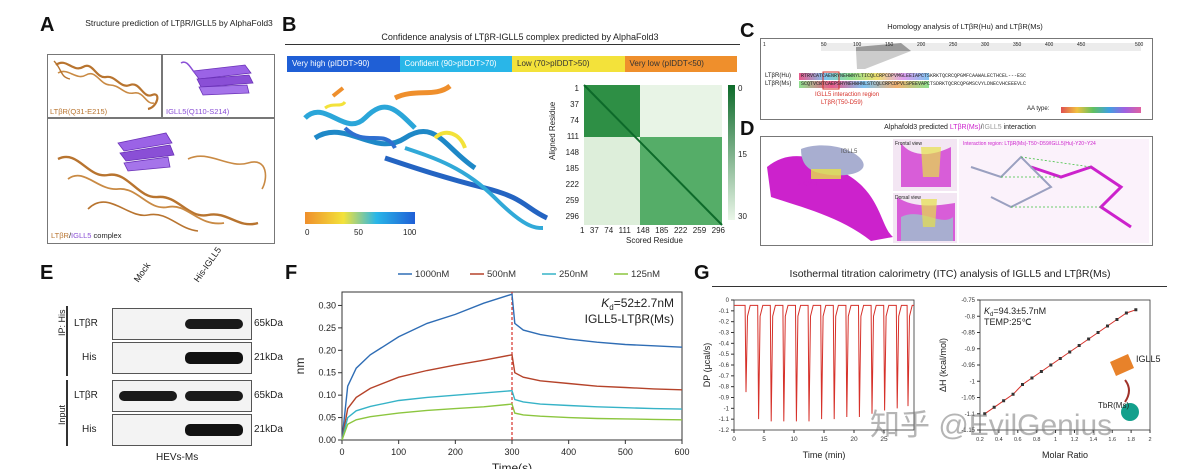 The image size is (1200, 469). What do you see at coordinates (970, 415) in the screenshot?
I see `y-tick-label: -1.1` at bounding box center [970, 415].